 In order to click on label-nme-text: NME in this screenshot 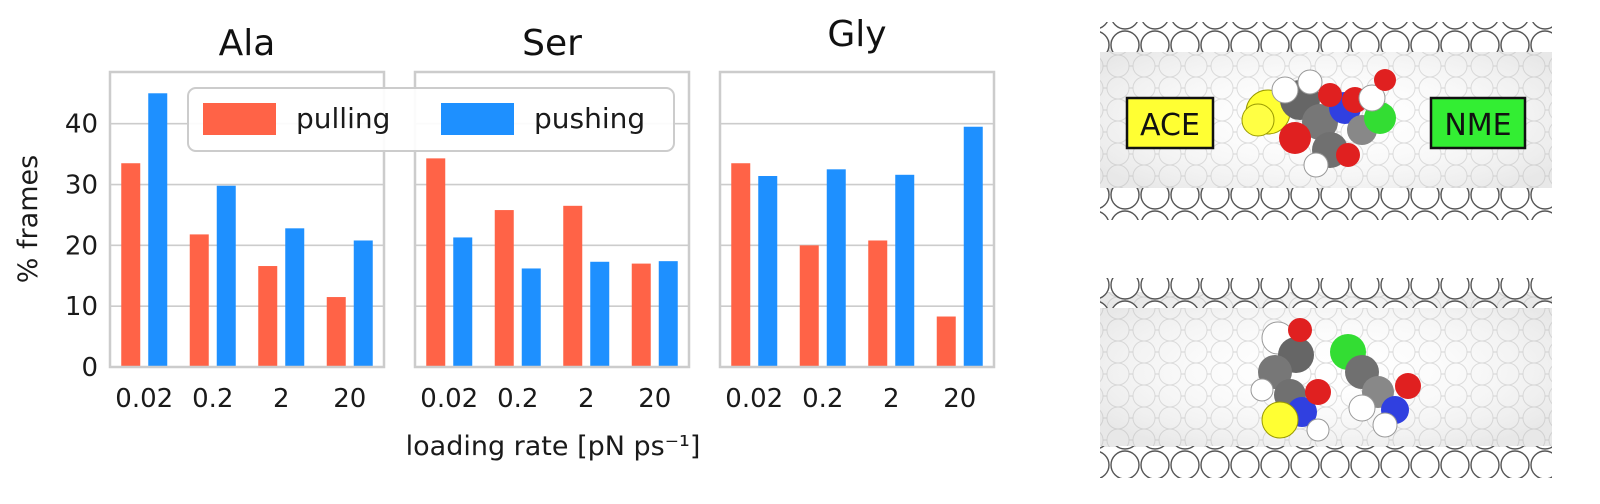, I will do `click(1477, 125)`.